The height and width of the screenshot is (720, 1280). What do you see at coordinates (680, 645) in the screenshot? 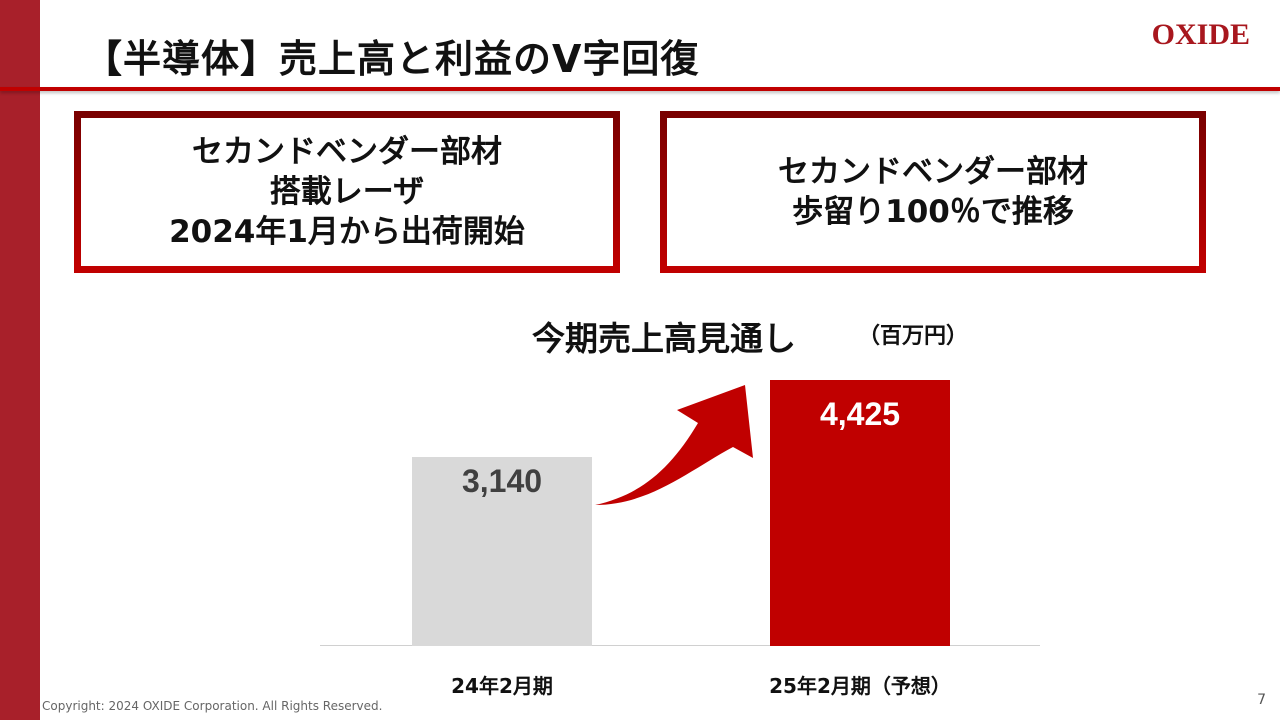
I see `chart-baseline` at bounding box center [680, 645].